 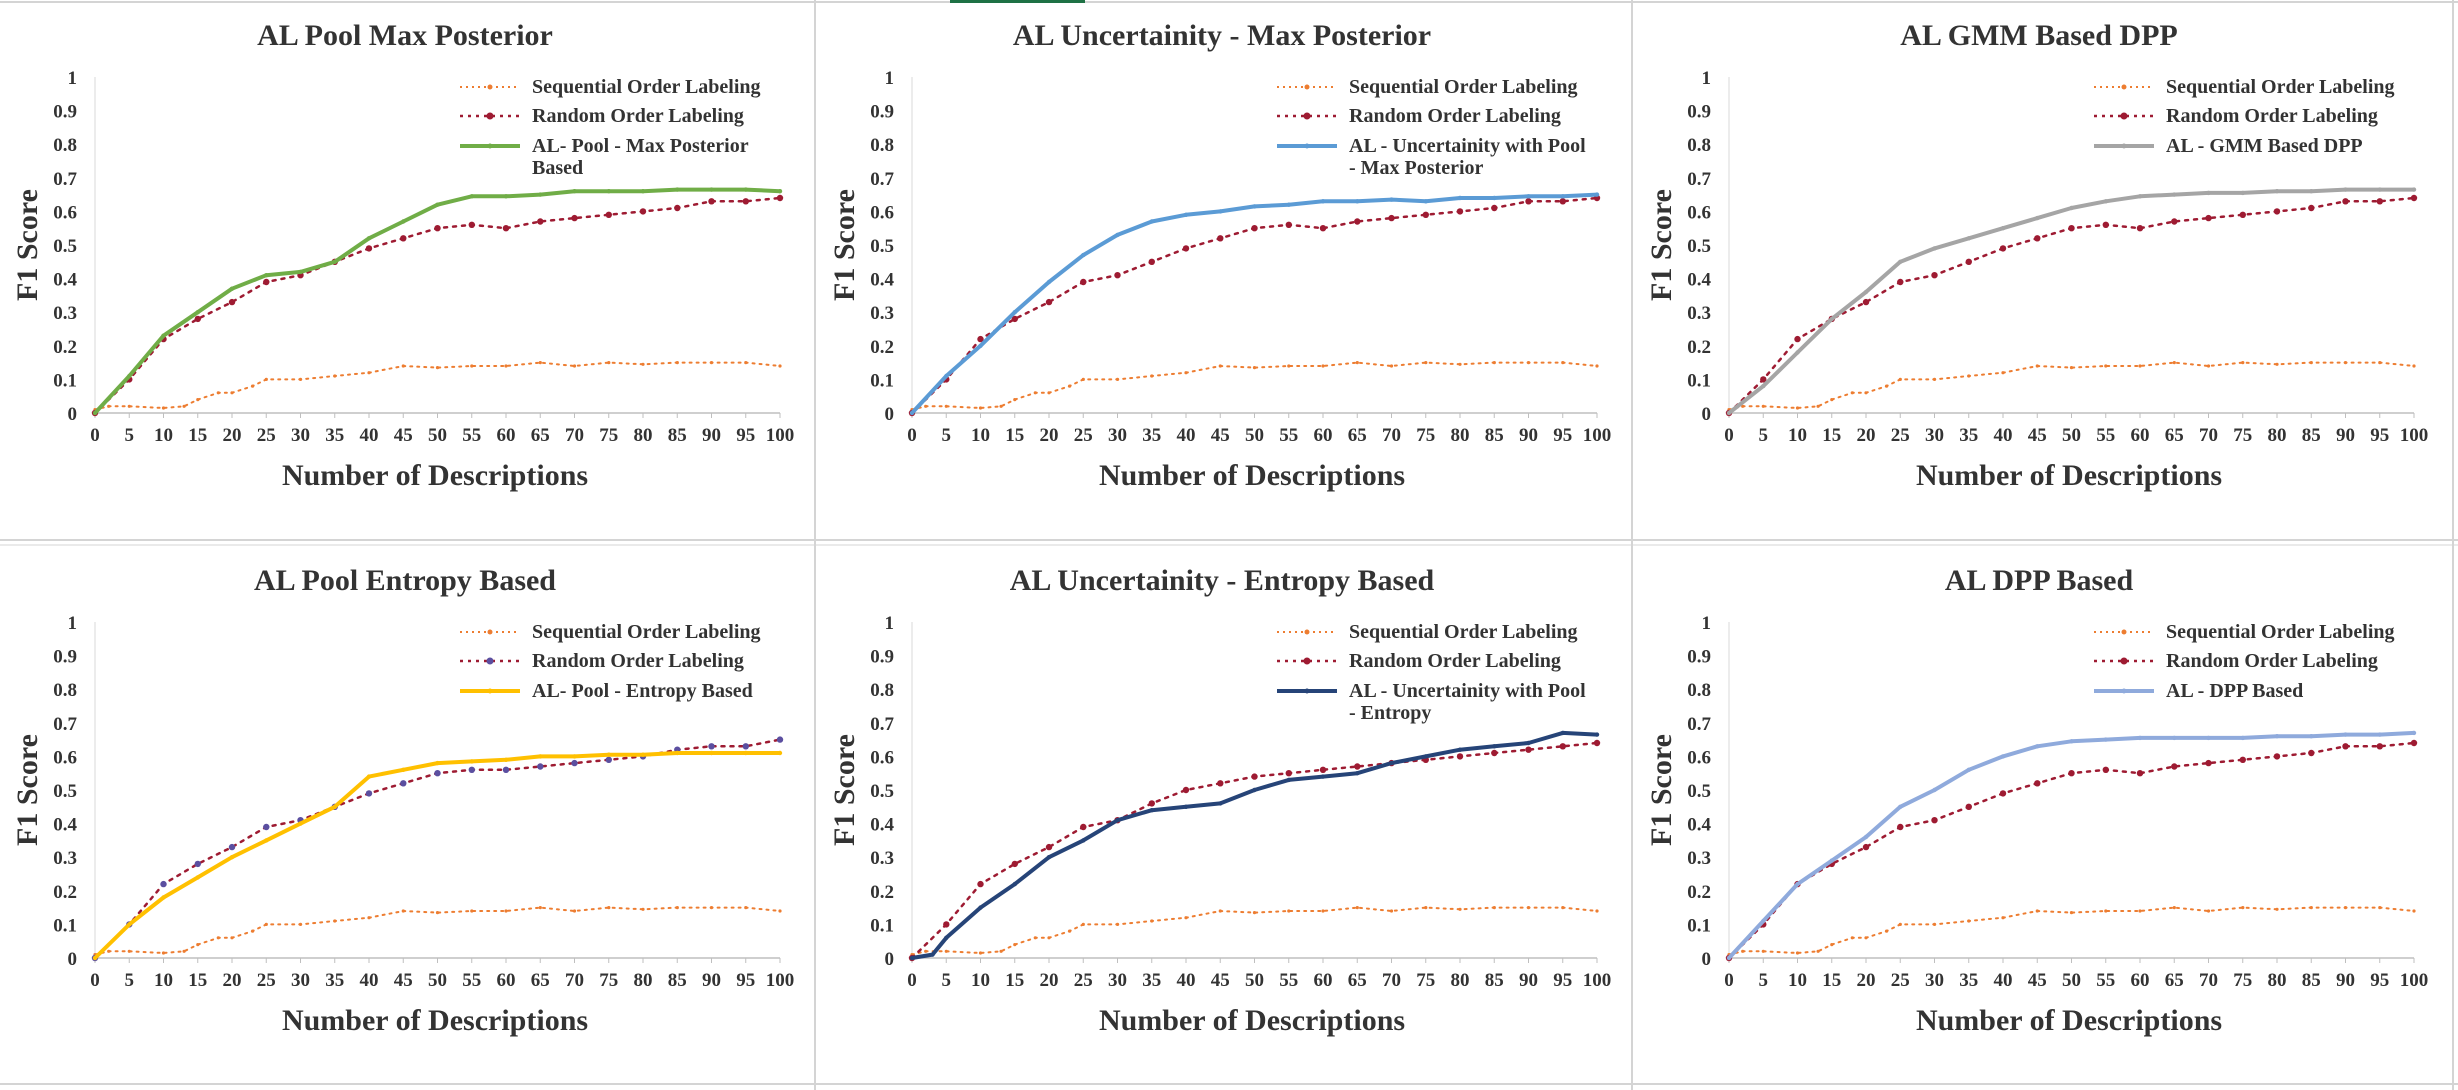 I want to click on x-tick-label: 60, so click(x=1323, y=980).